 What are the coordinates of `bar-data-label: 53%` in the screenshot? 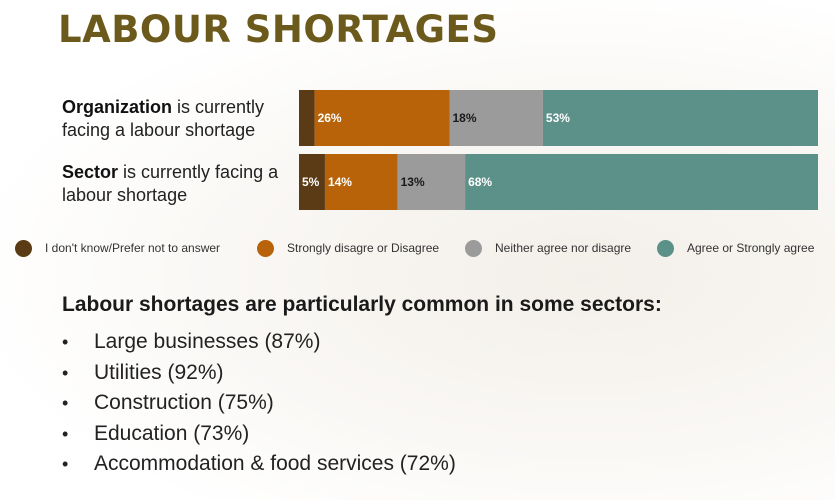 It's located at (558, 118).